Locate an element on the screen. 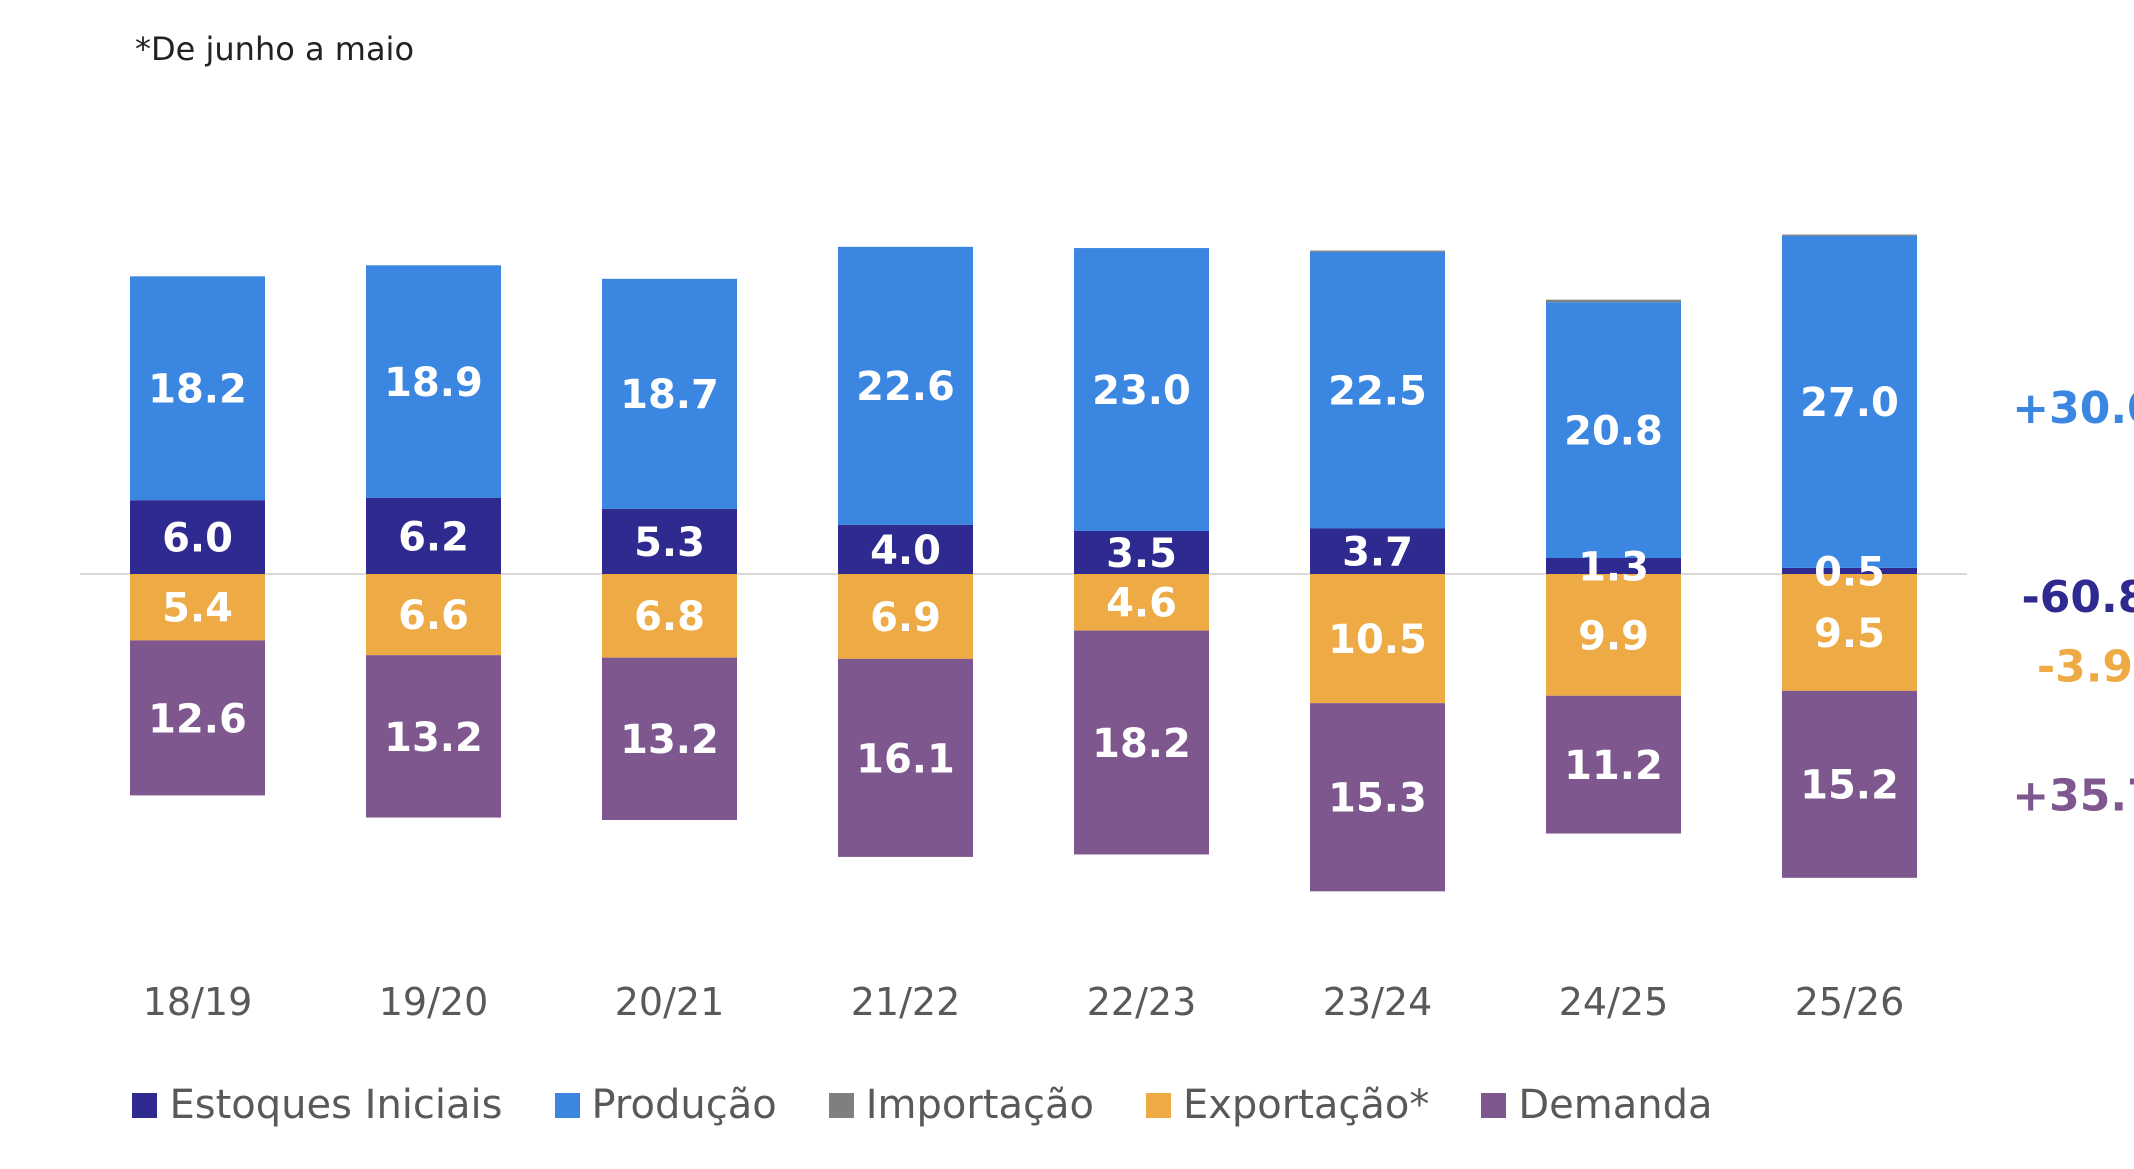 Image resolution: width=2134 pixels, height=1169 pixels. data-label-demanda-22-23: 18.2 is located at coordinates (1141, 744).